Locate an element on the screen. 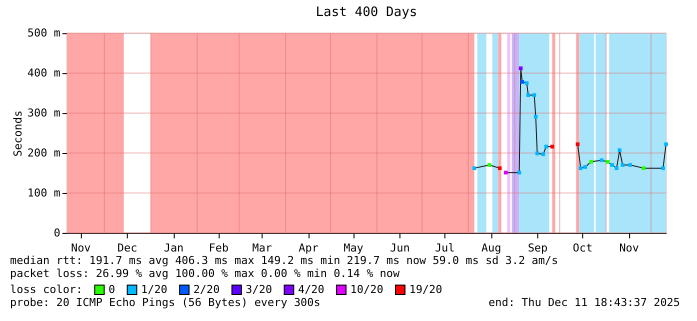 Image resolution: width=697 pixels, height=321 pixels. x-tick-label: Oct is located at coordinates (582, 247).